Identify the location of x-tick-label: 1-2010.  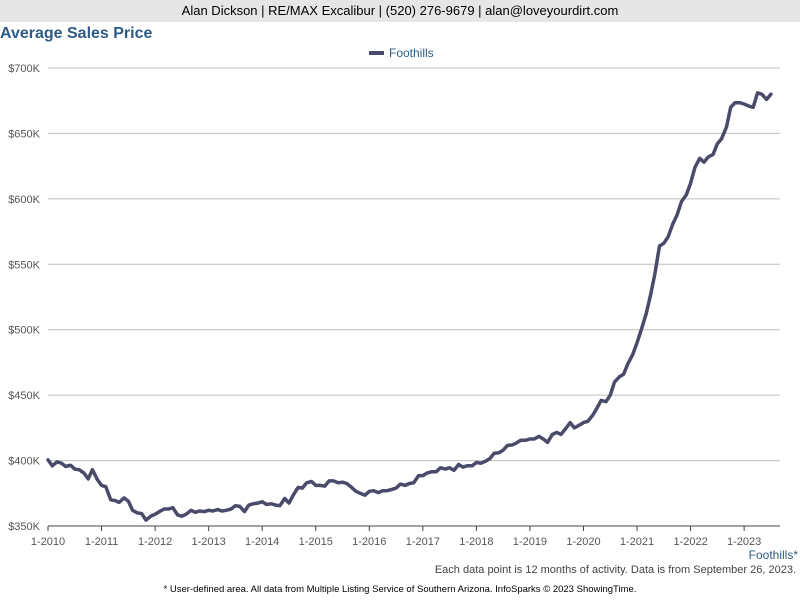
(48, 542).